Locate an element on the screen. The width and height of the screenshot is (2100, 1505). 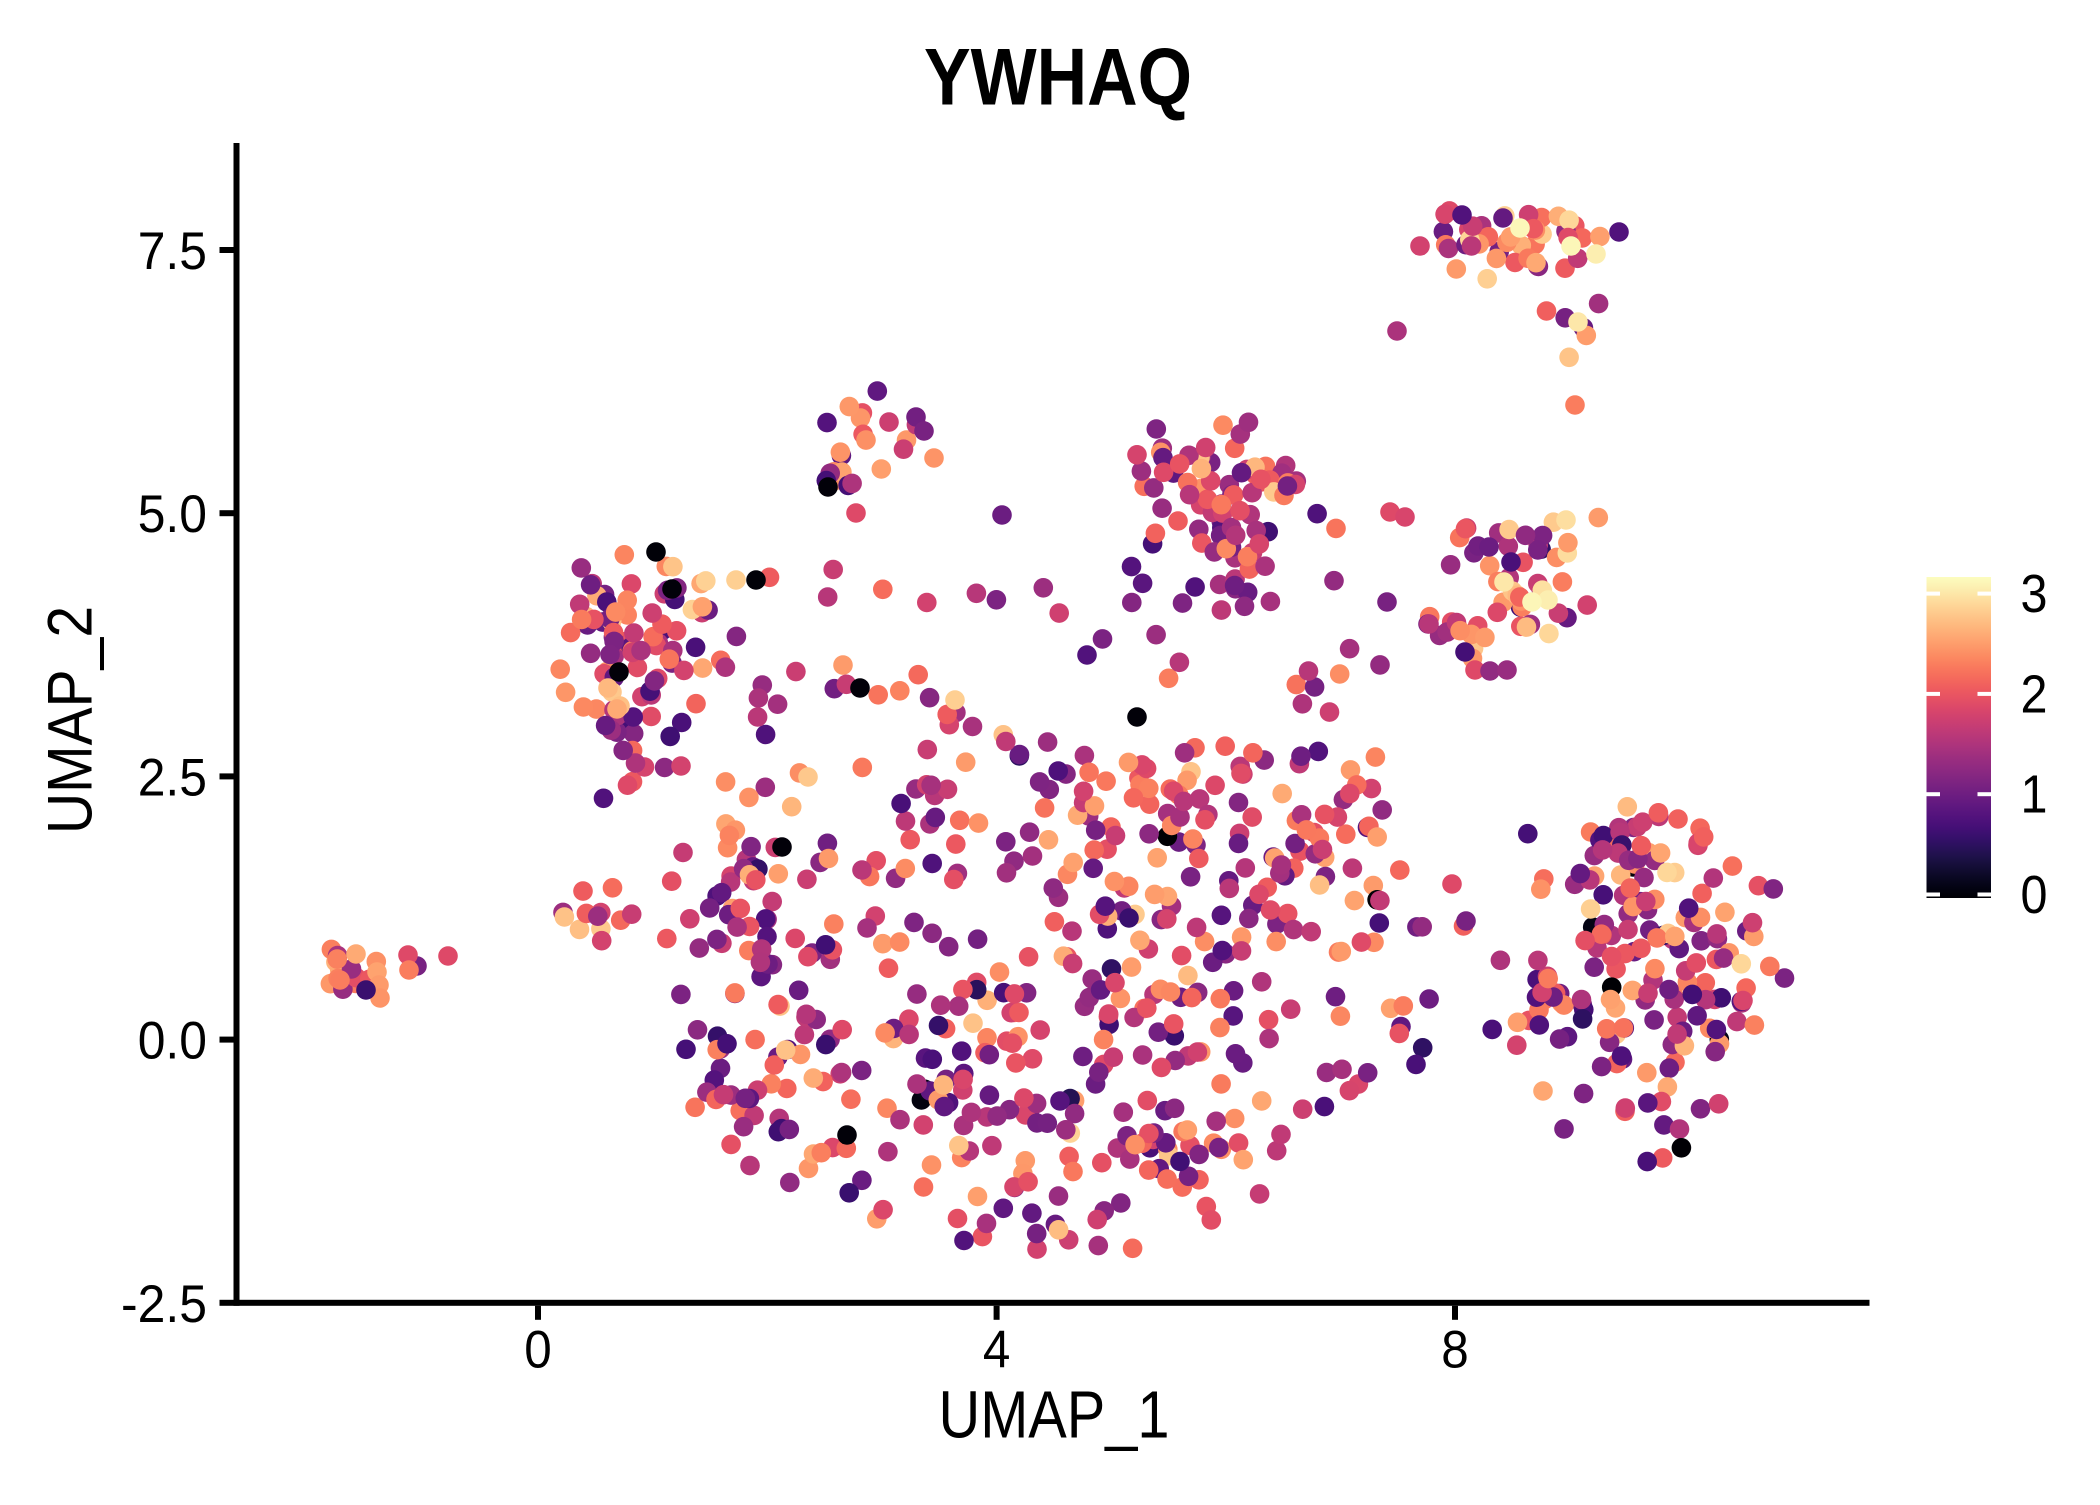
svg-text: 1 is located at coordinates (2034, 795).